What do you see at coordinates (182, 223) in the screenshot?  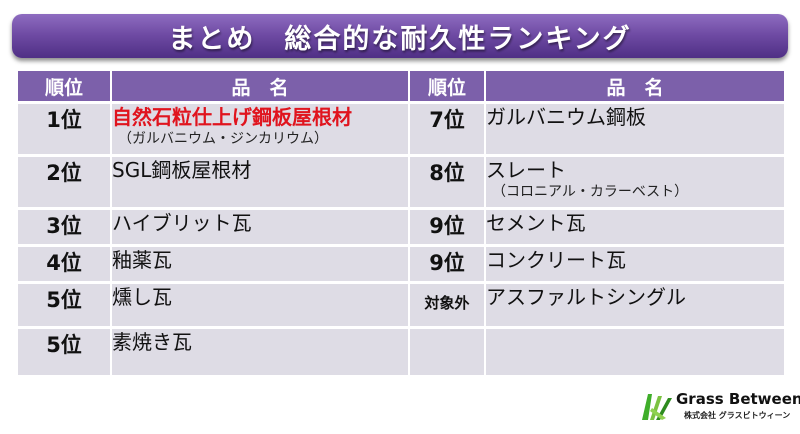 I see `product-name: ハイブリット瓦` at bounding box center [182, 223].